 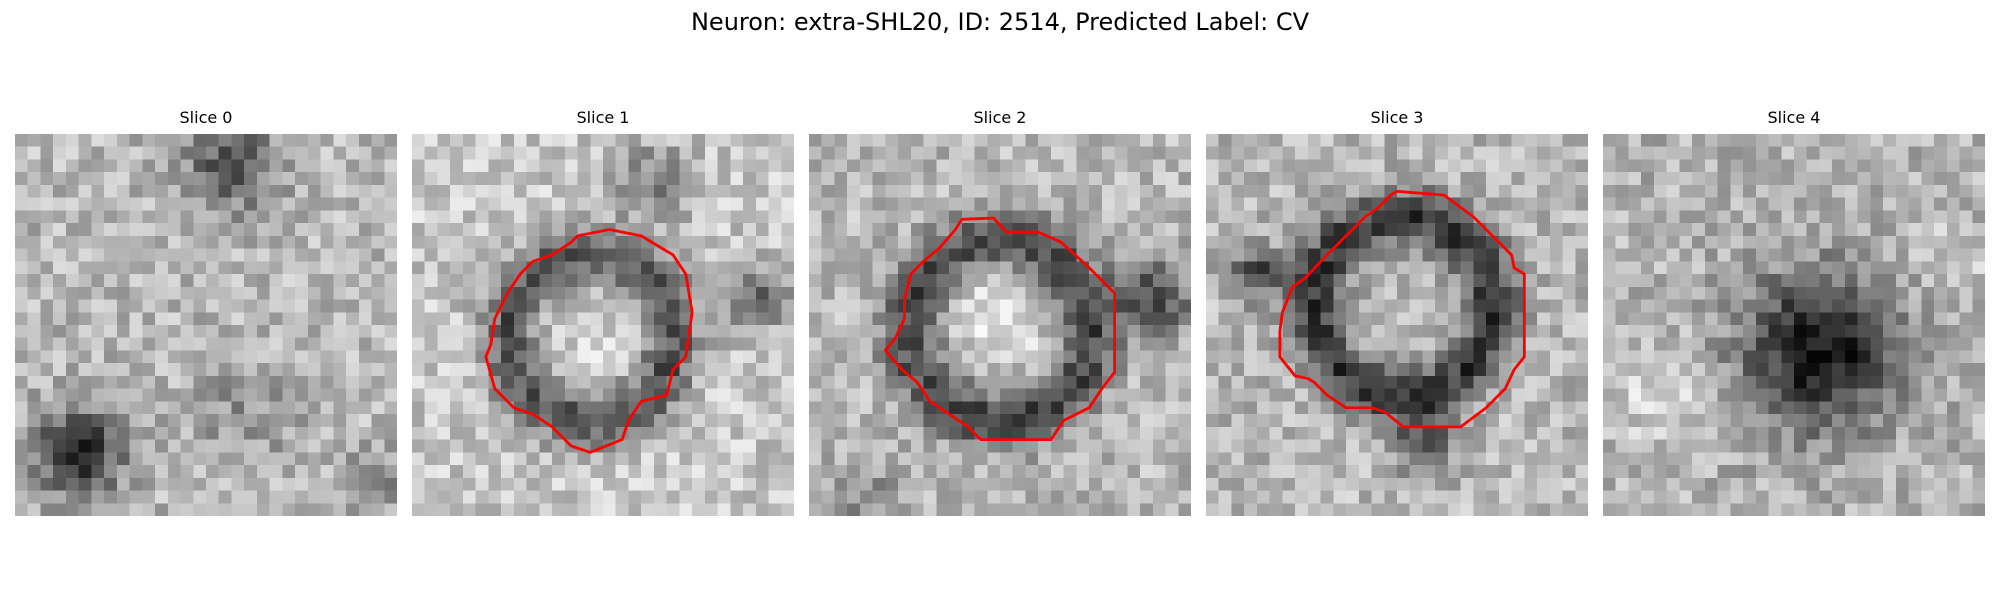 I want to click on panel-title-slice-4: Slice 4, so click(x=1794, y=117).